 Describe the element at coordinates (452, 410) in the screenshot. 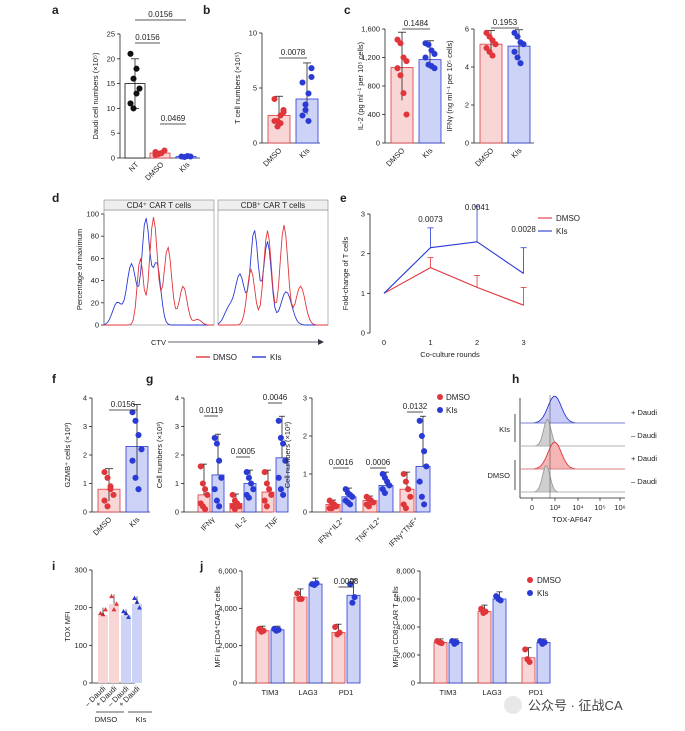

I see `panel-g-double-legend-label-kis: KIs` at that location.